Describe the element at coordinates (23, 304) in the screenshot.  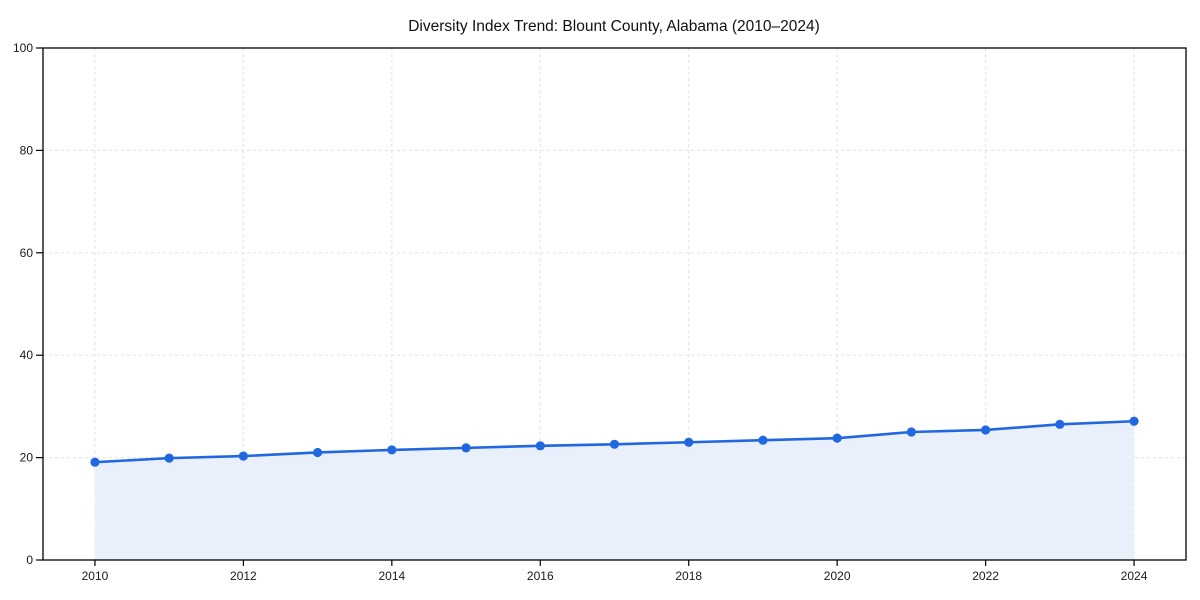
I see `y-axis-tick-labels: 0 20 40 60 80 100` at that location.